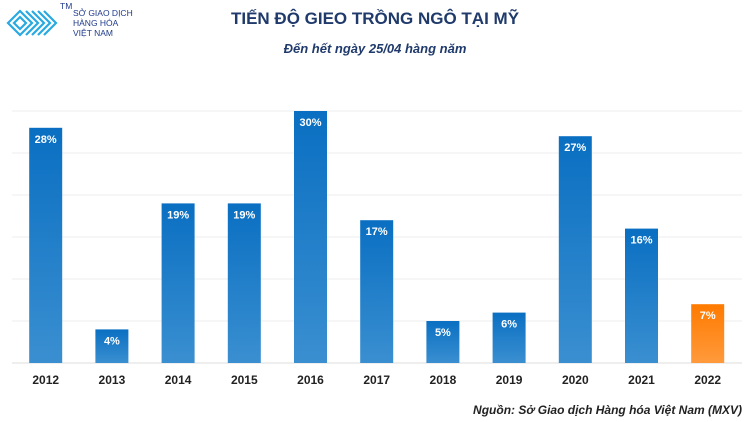 The image size is (750, 422). Describe the element at coordinates (112, 341) in the screenshot. I see `data-label-2013: 4%` at that location.